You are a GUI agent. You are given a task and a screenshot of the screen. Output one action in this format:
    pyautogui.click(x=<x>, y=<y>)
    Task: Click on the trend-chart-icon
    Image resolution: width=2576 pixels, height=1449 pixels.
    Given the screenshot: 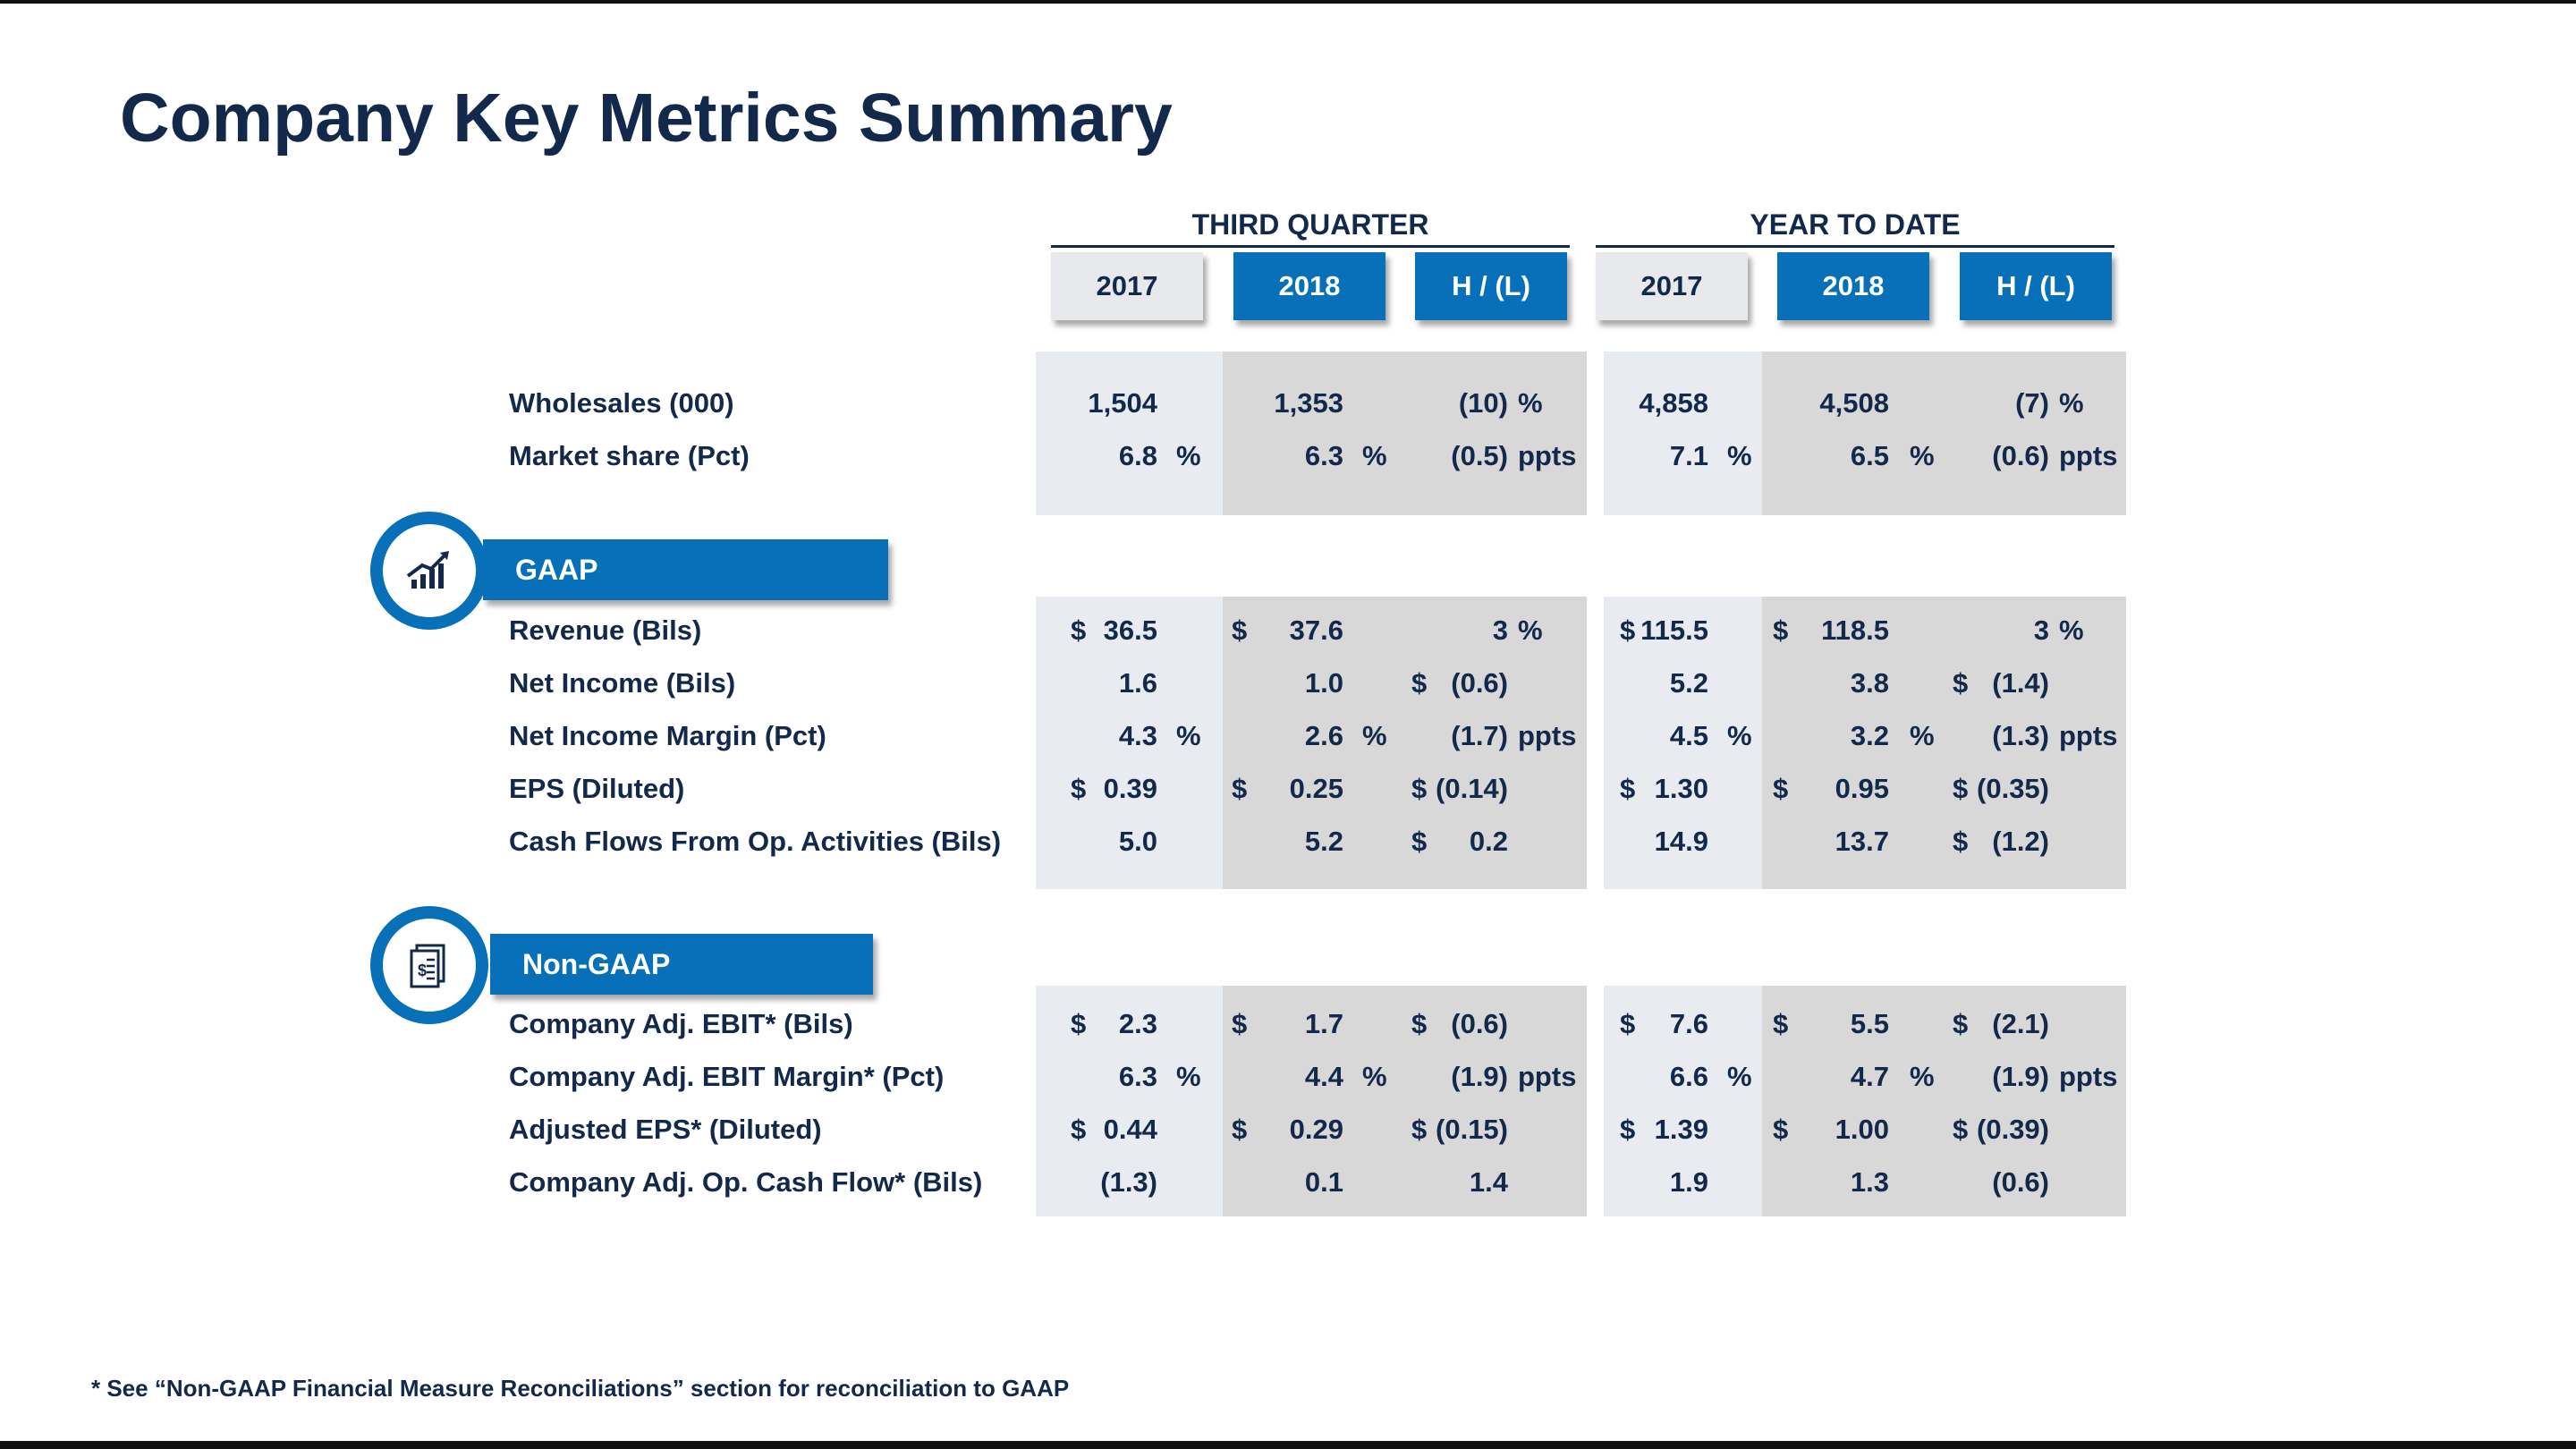 What is the action you would take?
    pyautogui.click(x=427, y=570)
    